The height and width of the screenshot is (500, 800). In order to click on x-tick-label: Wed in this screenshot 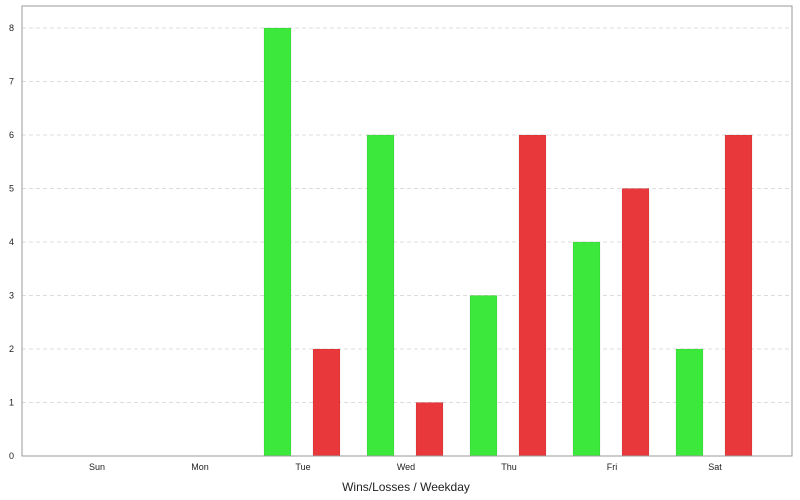, I will do `click(406, 467)`.